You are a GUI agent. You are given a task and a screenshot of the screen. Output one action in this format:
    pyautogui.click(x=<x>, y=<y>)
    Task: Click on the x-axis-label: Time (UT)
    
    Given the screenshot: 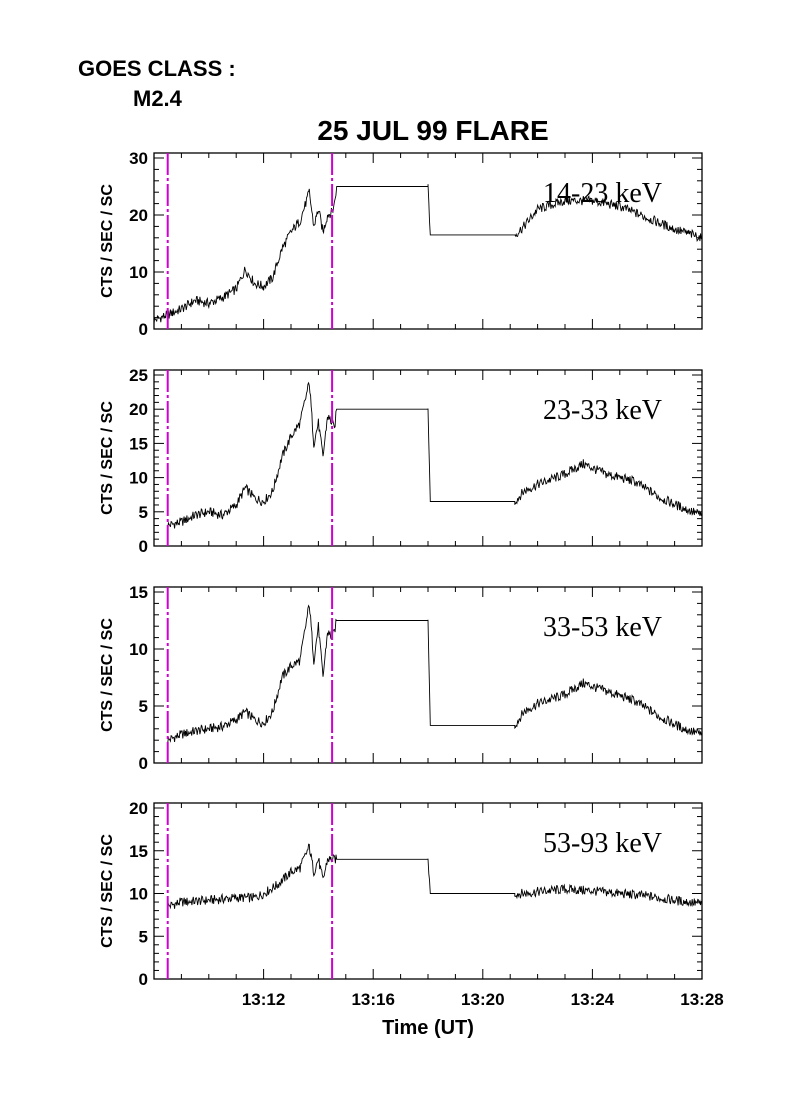 What is the action you would take?
    pyautogui.click(x=428, y=1028)
    